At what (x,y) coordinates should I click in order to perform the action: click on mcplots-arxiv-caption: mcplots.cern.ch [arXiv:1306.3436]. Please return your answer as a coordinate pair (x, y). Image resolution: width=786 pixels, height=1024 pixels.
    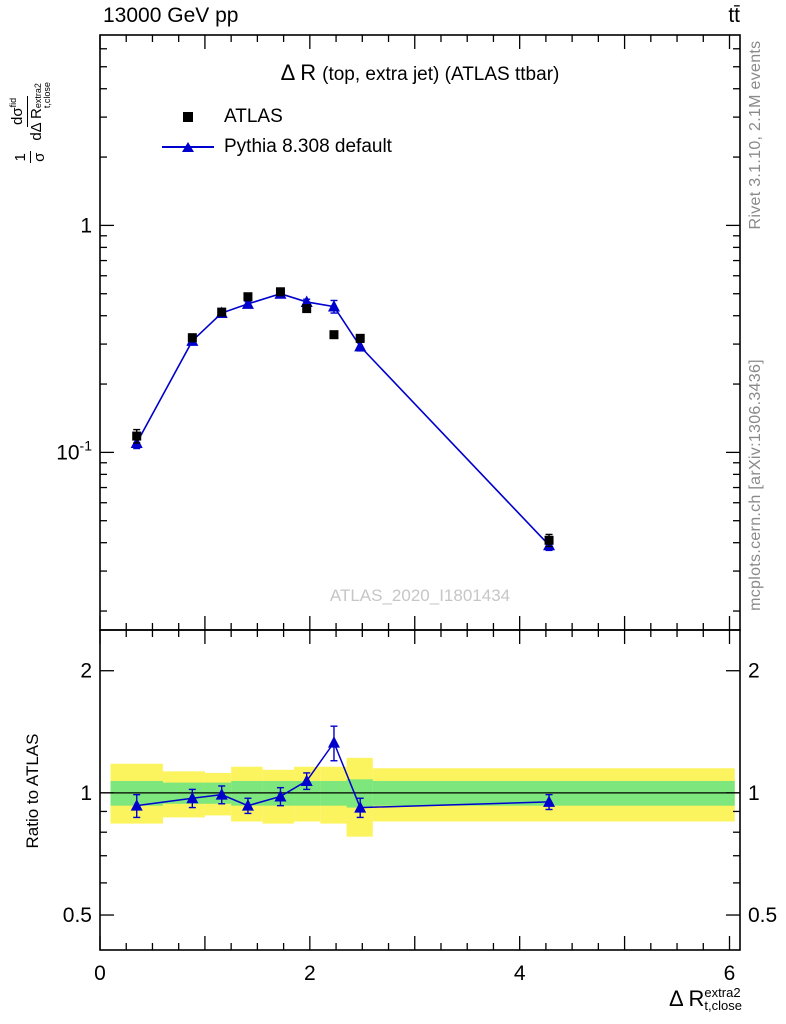
    Looking at the image, I should click on (755, 485).